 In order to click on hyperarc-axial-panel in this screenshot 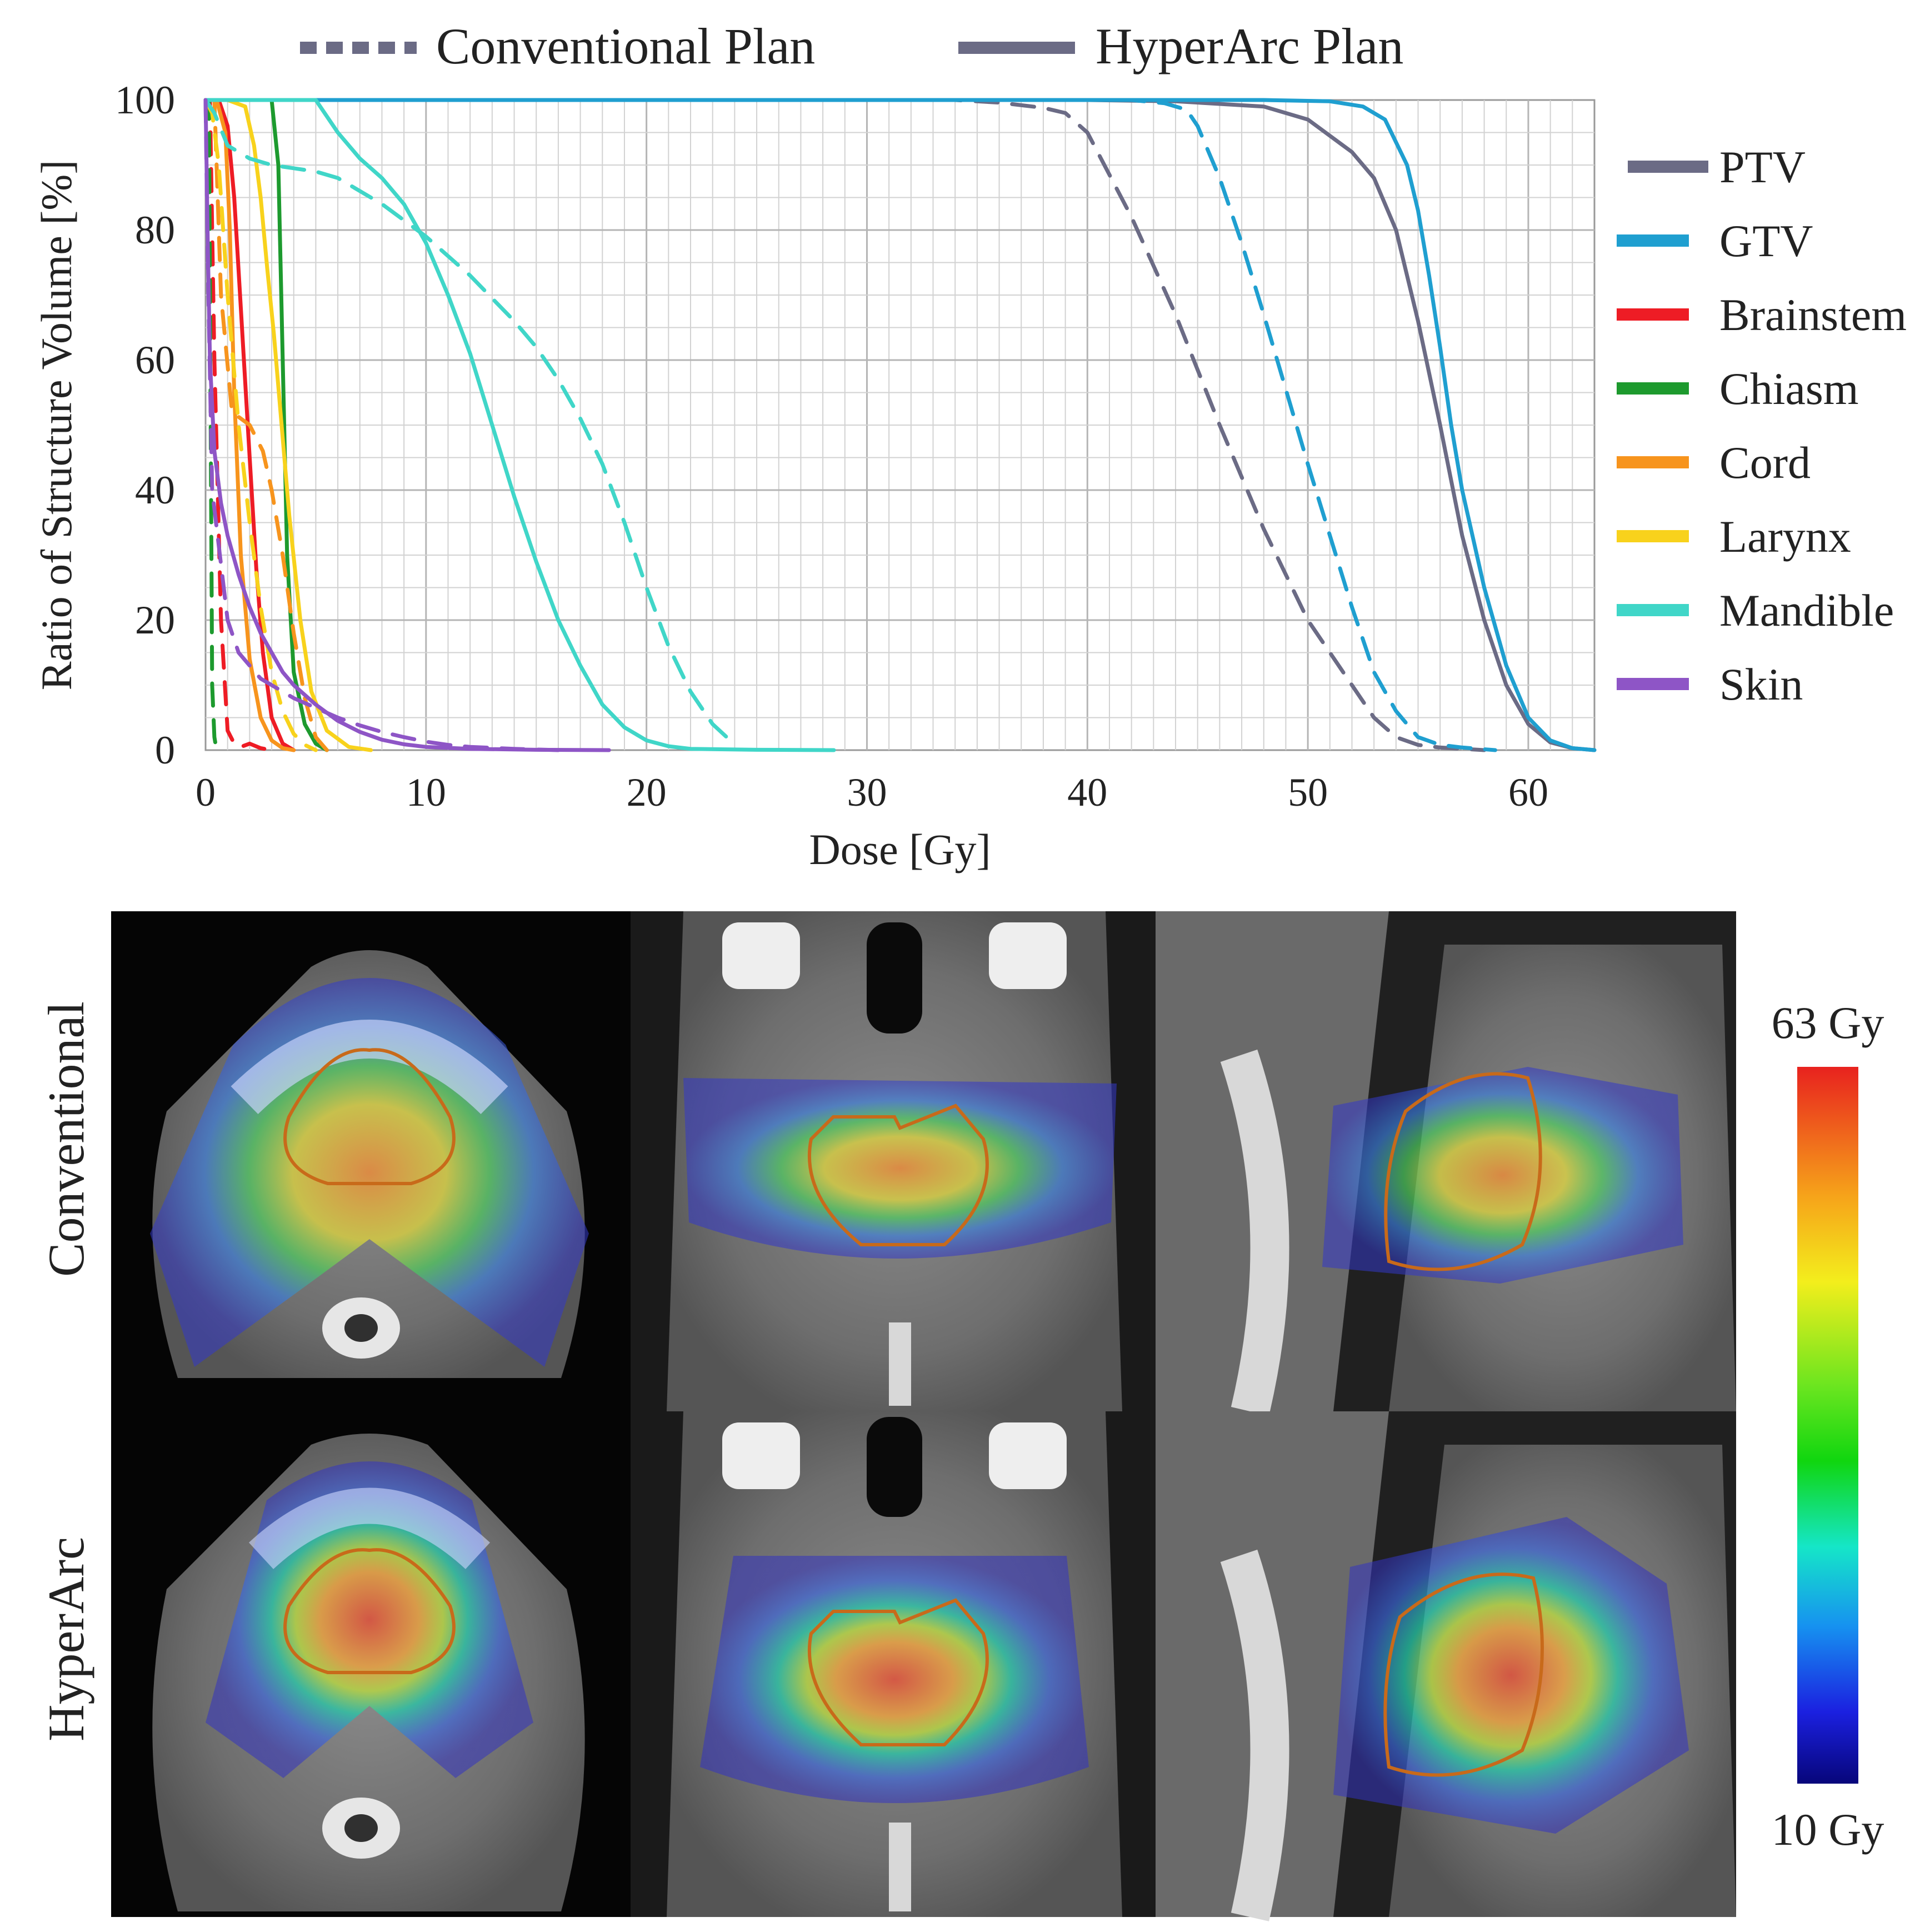, I will do `click(371, 1664)`.